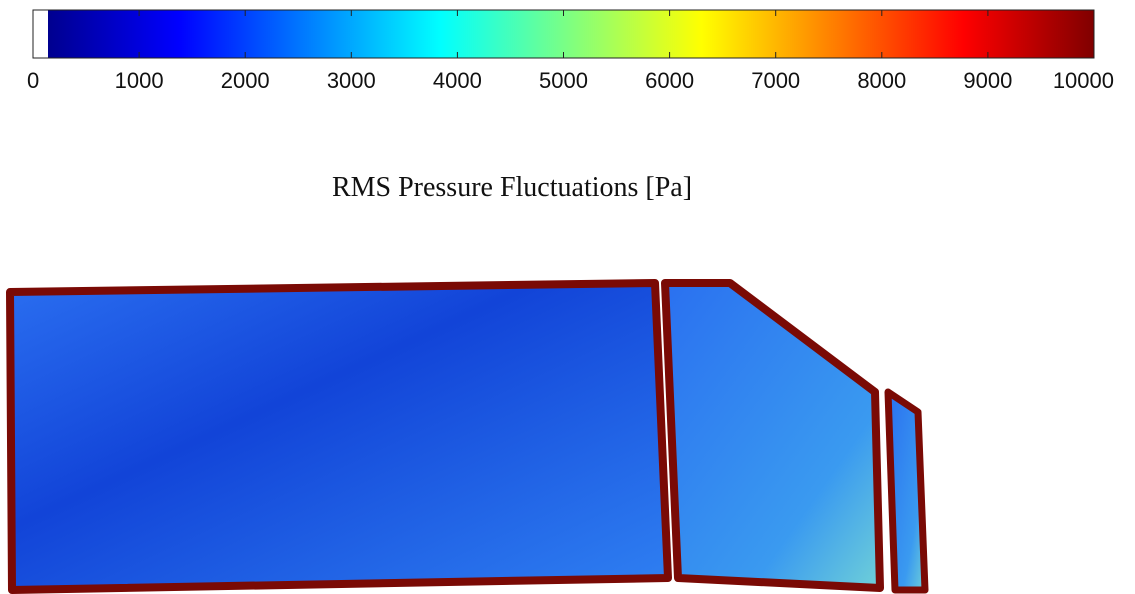  I want to click on tick-label: 7000, so click(775, 80).